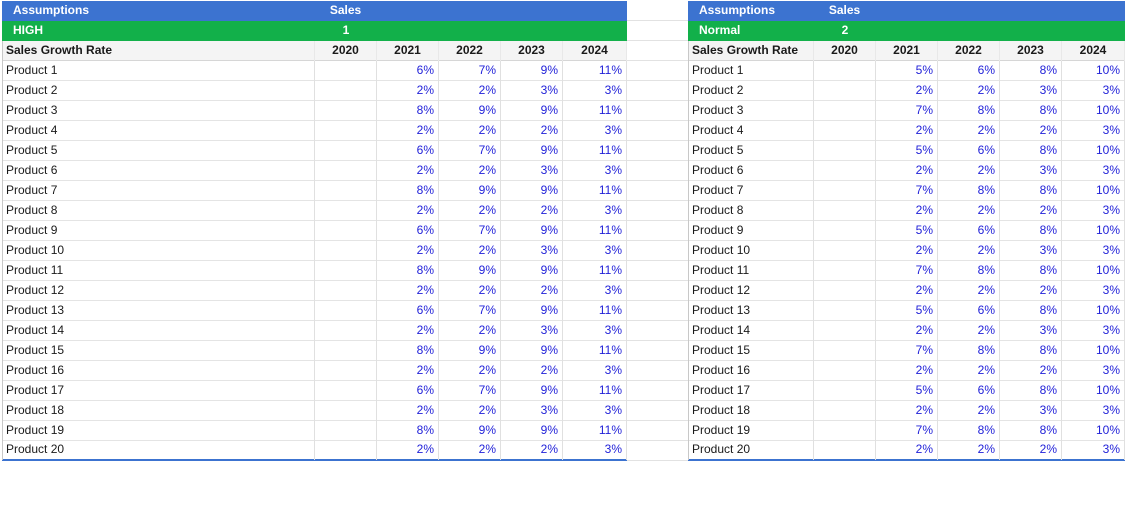 The image size is (1132, 520). I want to click on year-header-2024: 2024, so click(595, 50).